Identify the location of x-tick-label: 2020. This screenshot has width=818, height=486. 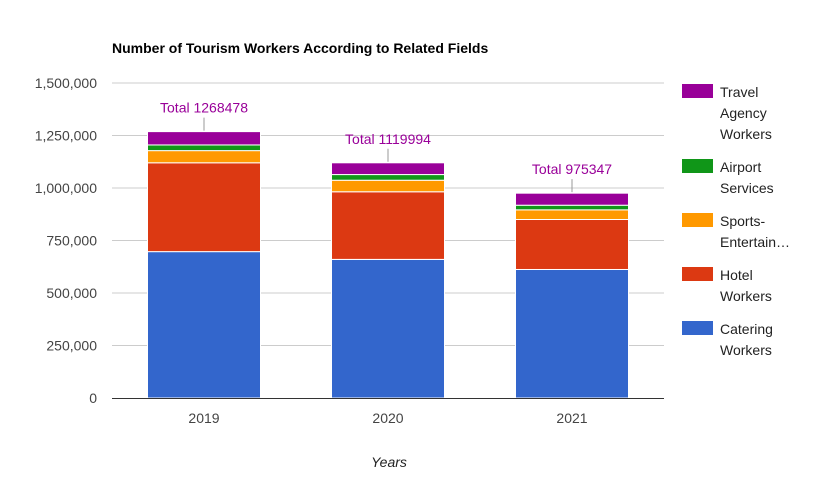
(387, 418).